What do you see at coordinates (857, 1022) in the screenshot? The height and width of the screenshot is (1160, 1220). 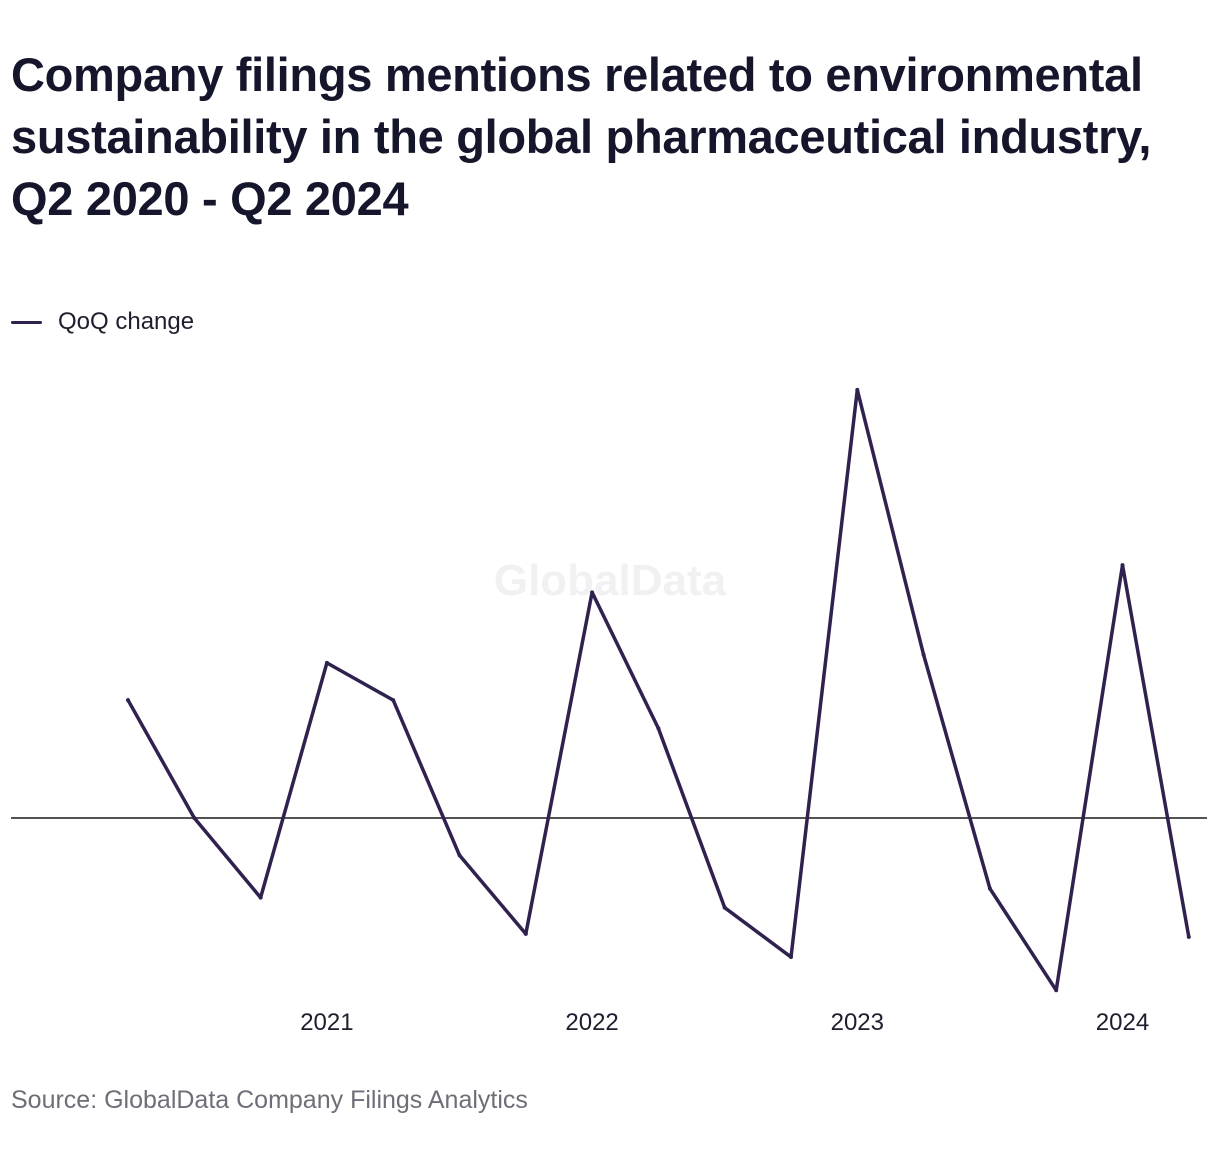 I see `x-tick-label-2023: 2023` at bounding box center [857, 1022].